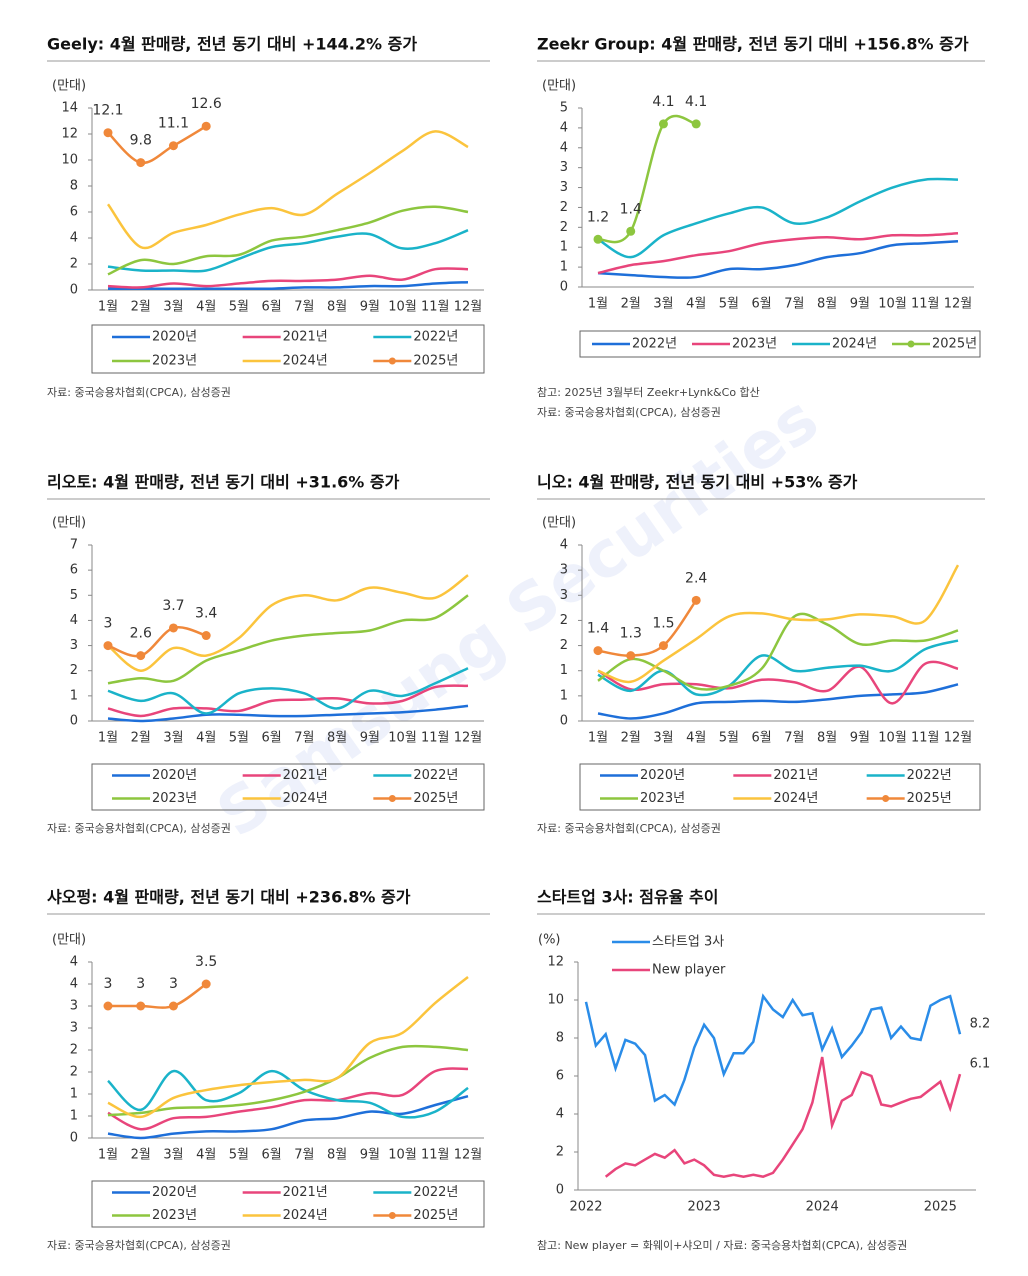 This screenshot has width=1028, height=1276. I want to click on data-label: 11.1, so click(173, 124).